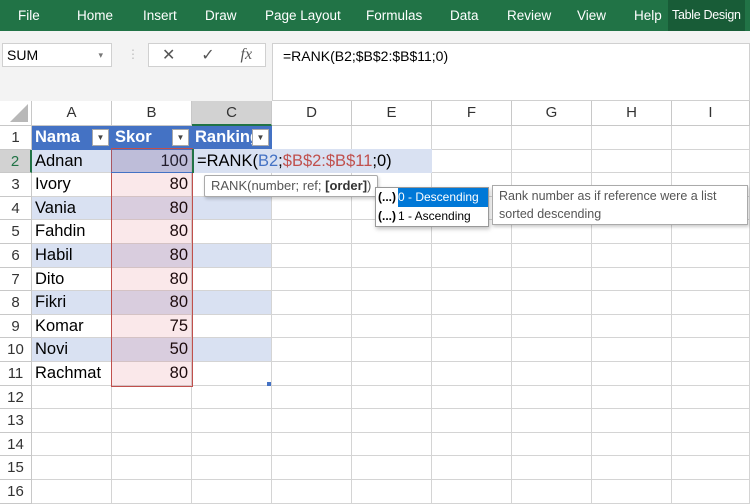 The width and height of the screenshot is (750, 504). I want to click on column-header-b: B, so click(152, 113).